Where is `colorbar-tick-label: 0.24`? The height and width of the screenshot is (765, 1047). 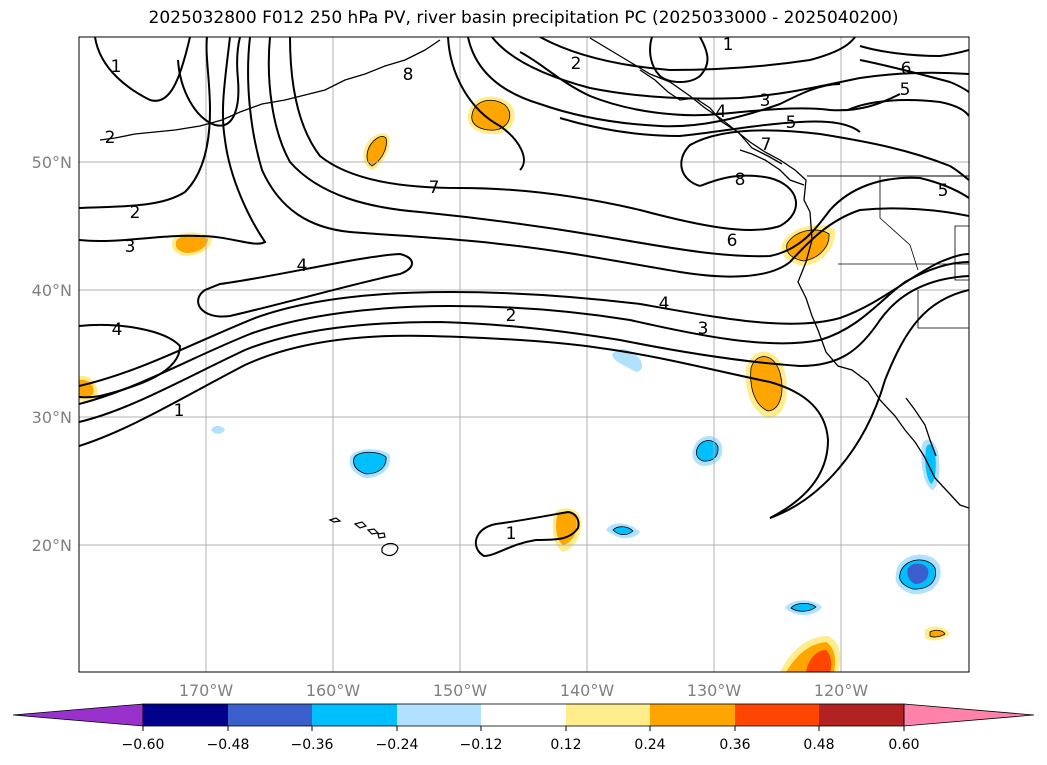
colorbar-tick-label: 0.24 is located at coordinates (649, 745).